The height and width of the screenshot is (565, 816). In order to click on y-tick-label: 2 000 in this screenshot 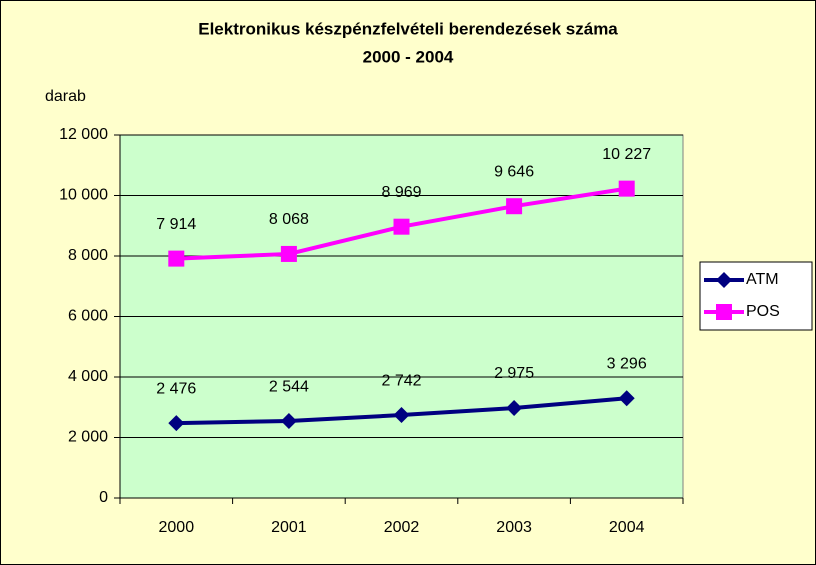, I will do `click(88, 437)`.